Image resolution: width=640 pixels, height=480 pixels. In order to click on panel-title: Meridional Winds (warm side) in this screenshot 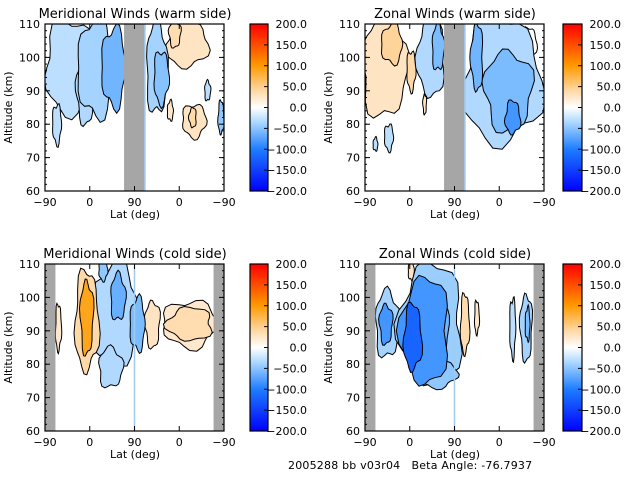, I will do `click(135, 14)`.